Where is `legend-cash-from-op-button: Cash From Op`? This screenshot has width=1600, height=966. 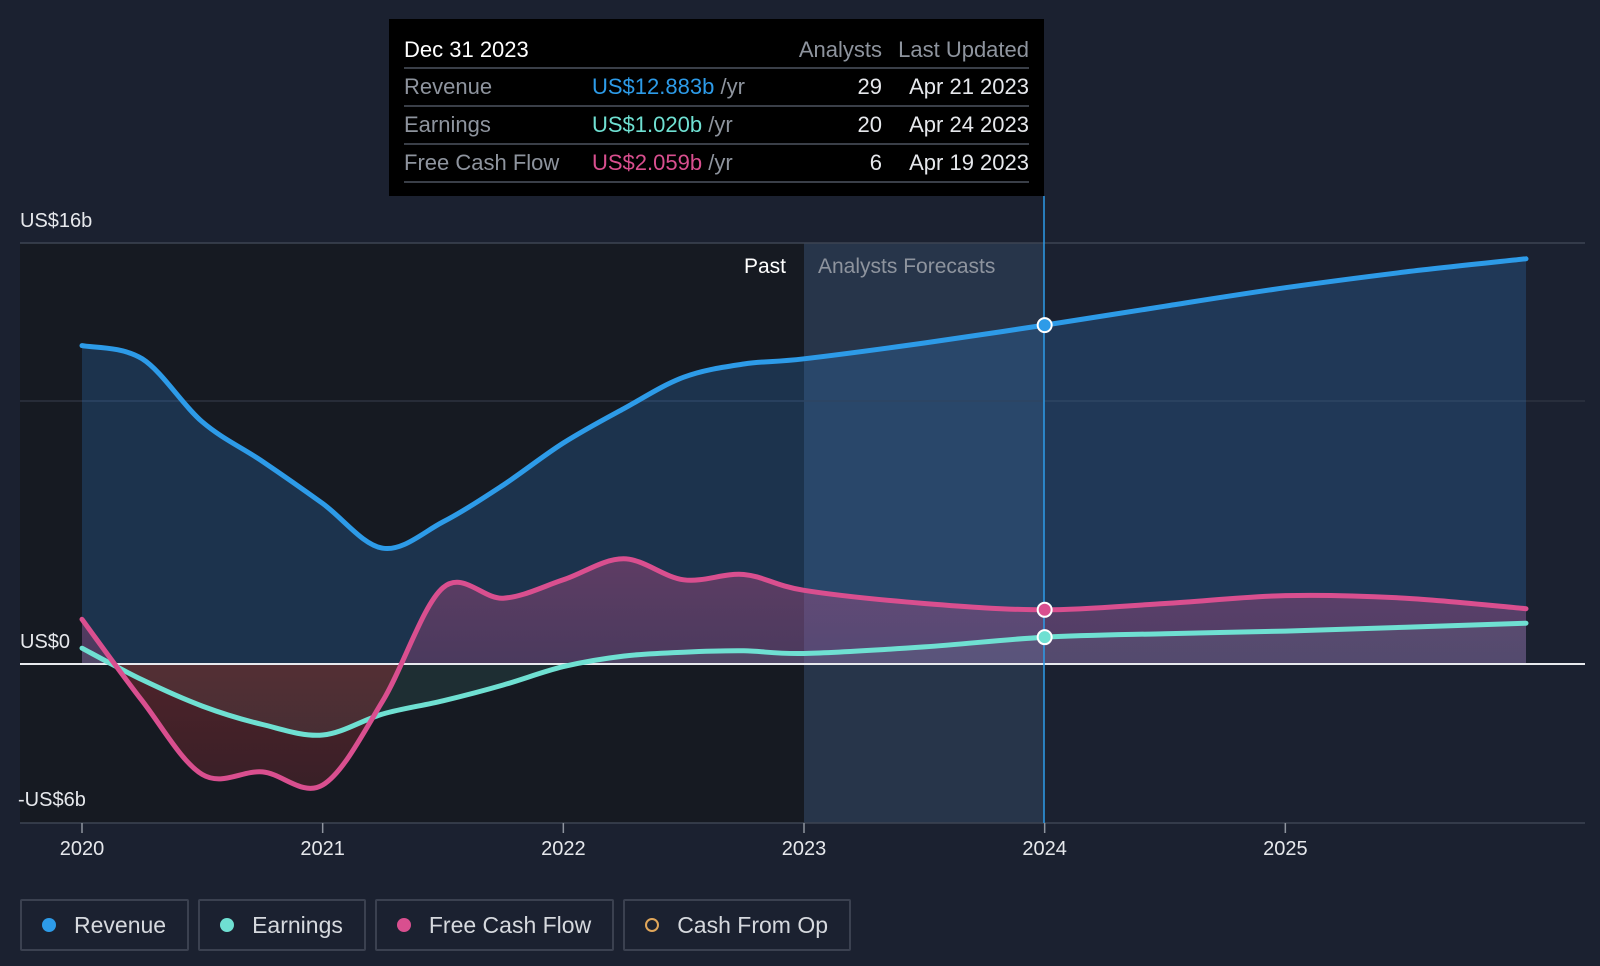
legend-cash-from-op-button: Cash From Op is located at coordinates (737, 925).